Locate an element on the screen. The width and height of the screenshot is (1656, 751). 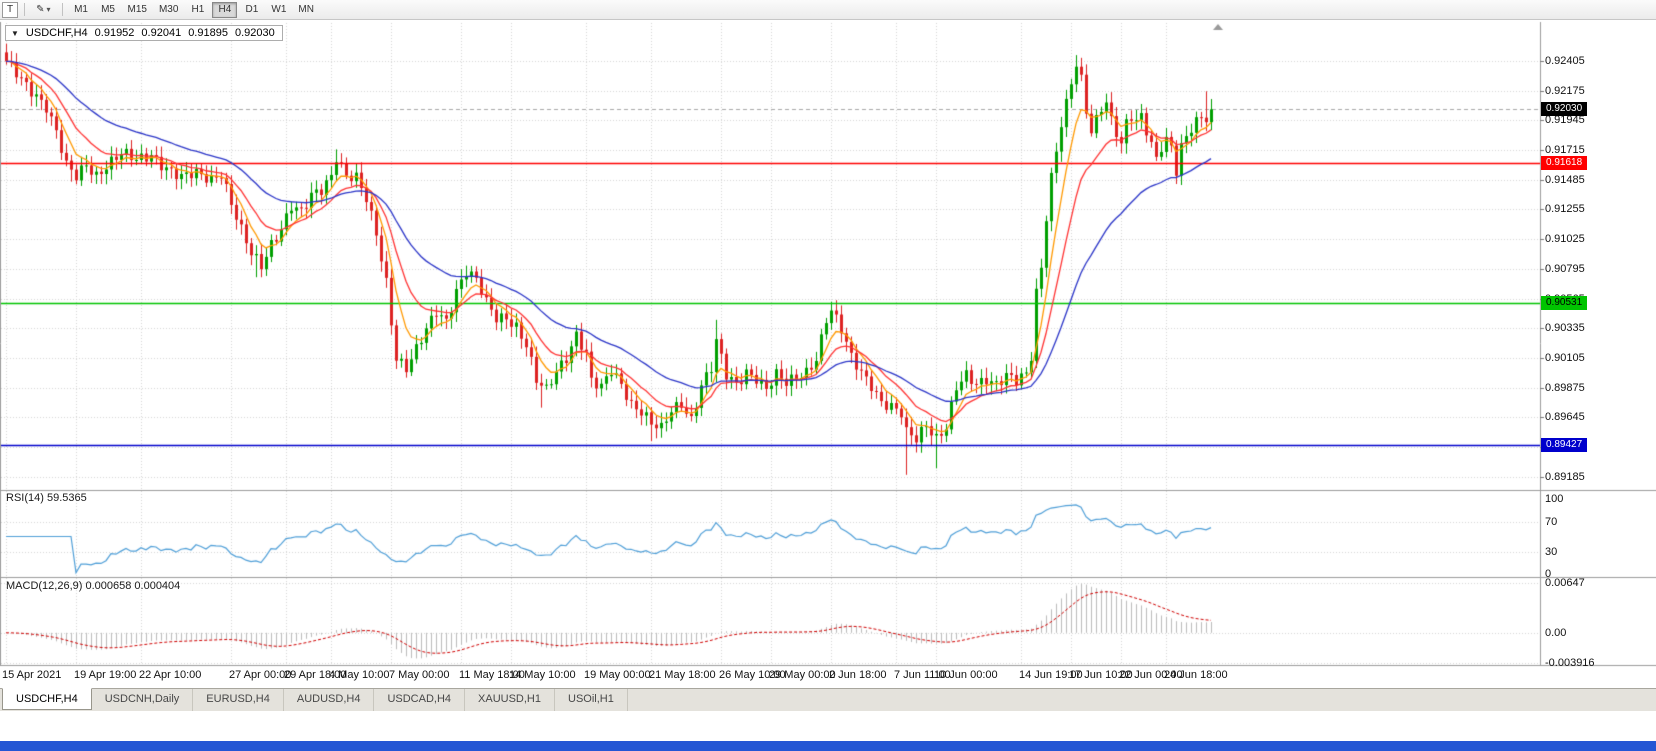
timeframe-button-d1: D1 is located at coordinates (252, 9).